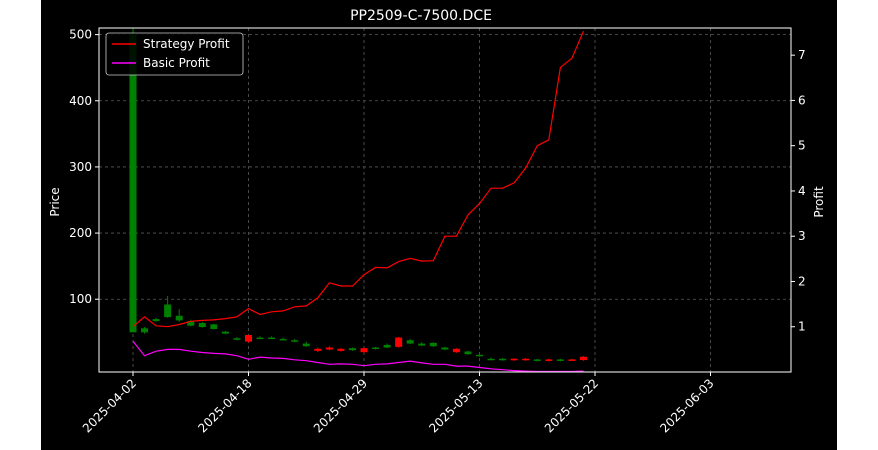  I want to click on y-right-tick-label: 6, so click(802, 100).